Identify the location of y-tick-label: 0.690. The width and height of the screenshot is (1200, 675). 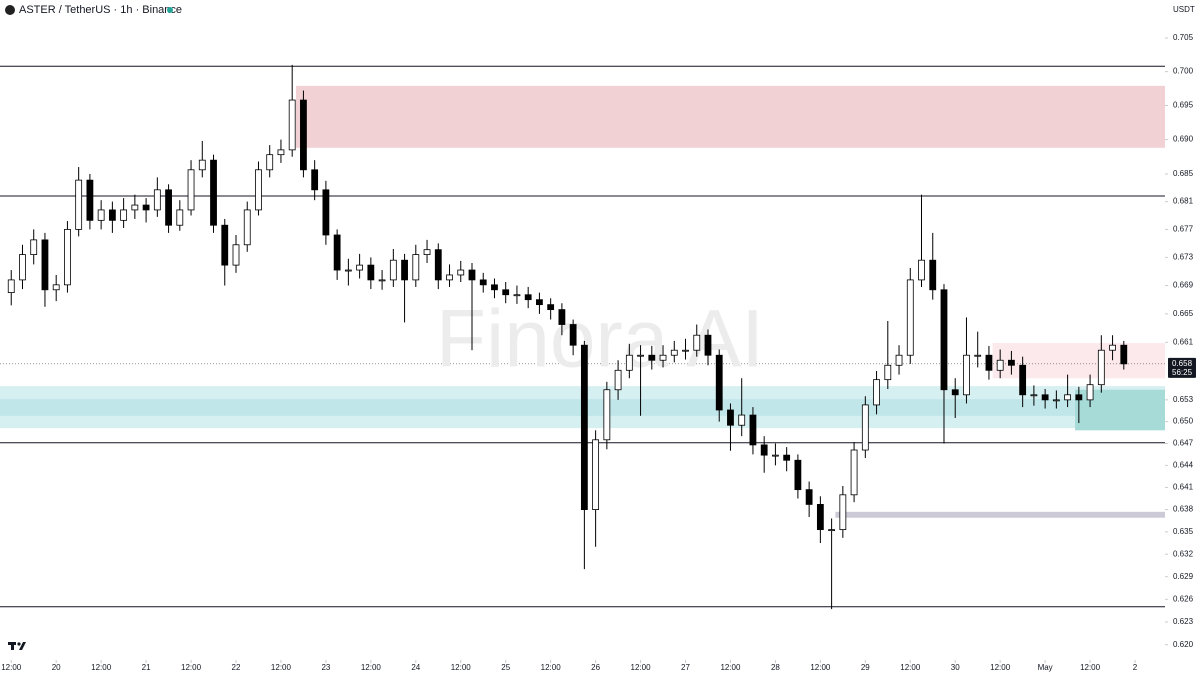
(1183, 139).